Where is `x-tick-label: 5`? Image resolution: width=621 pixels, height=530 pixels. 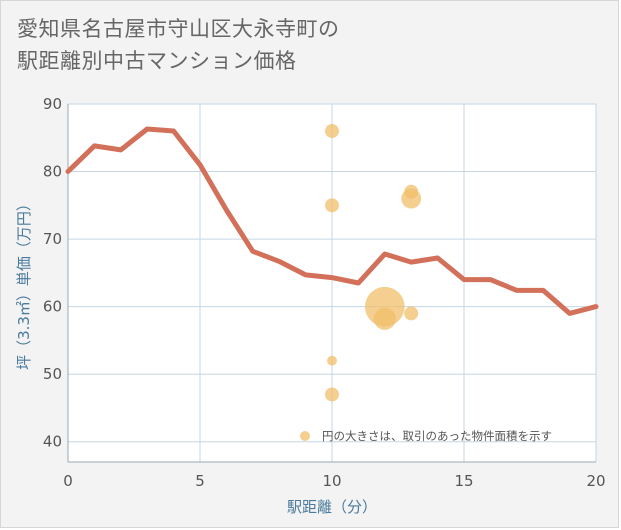
x-tick-label: 5 is located at coordinates (200, 481).